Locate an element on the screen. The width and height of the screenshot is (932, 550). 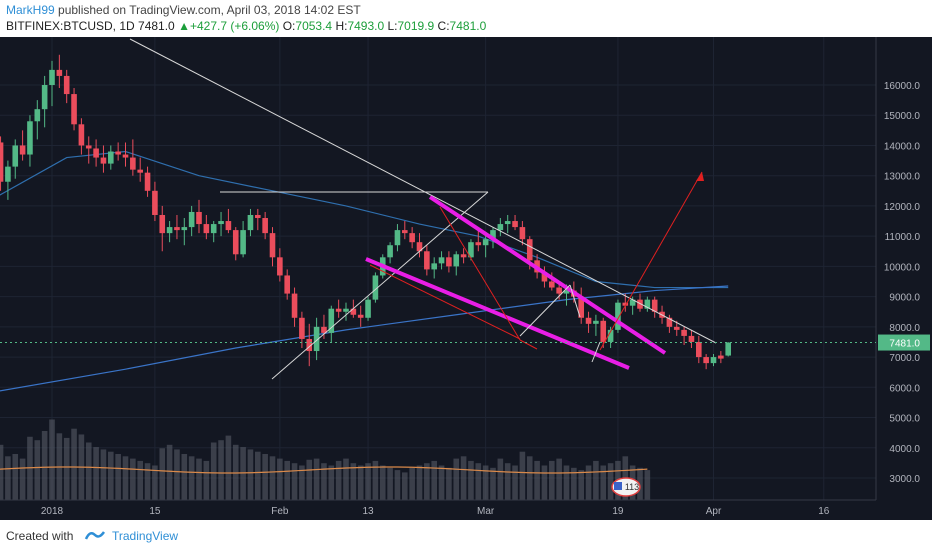
wedge-lower-line is located at coordinates (497, 313).